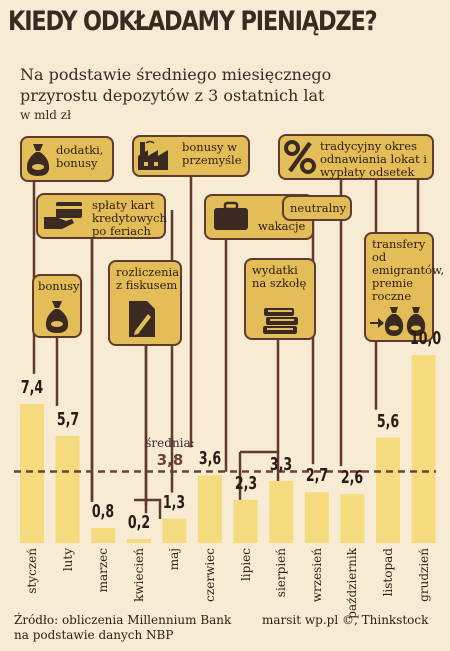 This screenshot has height=651, width=450. I want to click on value-label-czerwiec: 3,6, so click(210, 459).